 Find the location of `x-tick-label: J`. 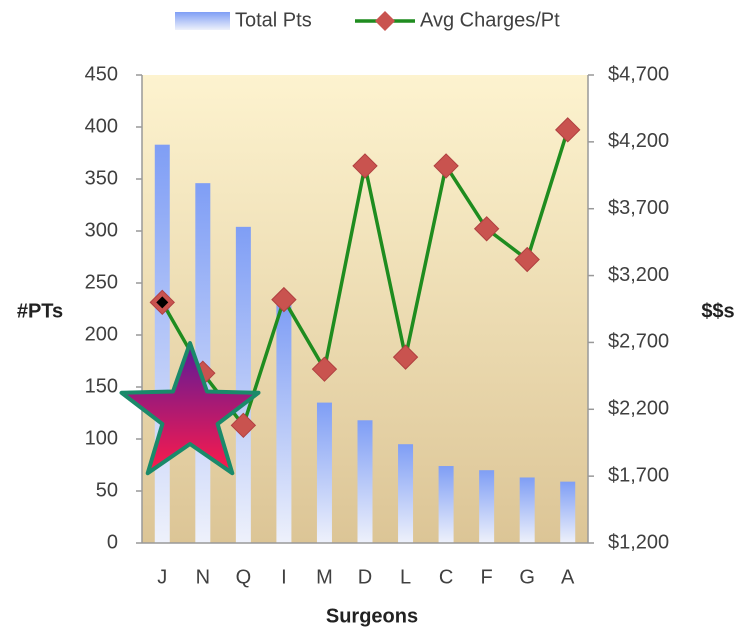

x-tick-label: J is located at coordinates (162, 577).